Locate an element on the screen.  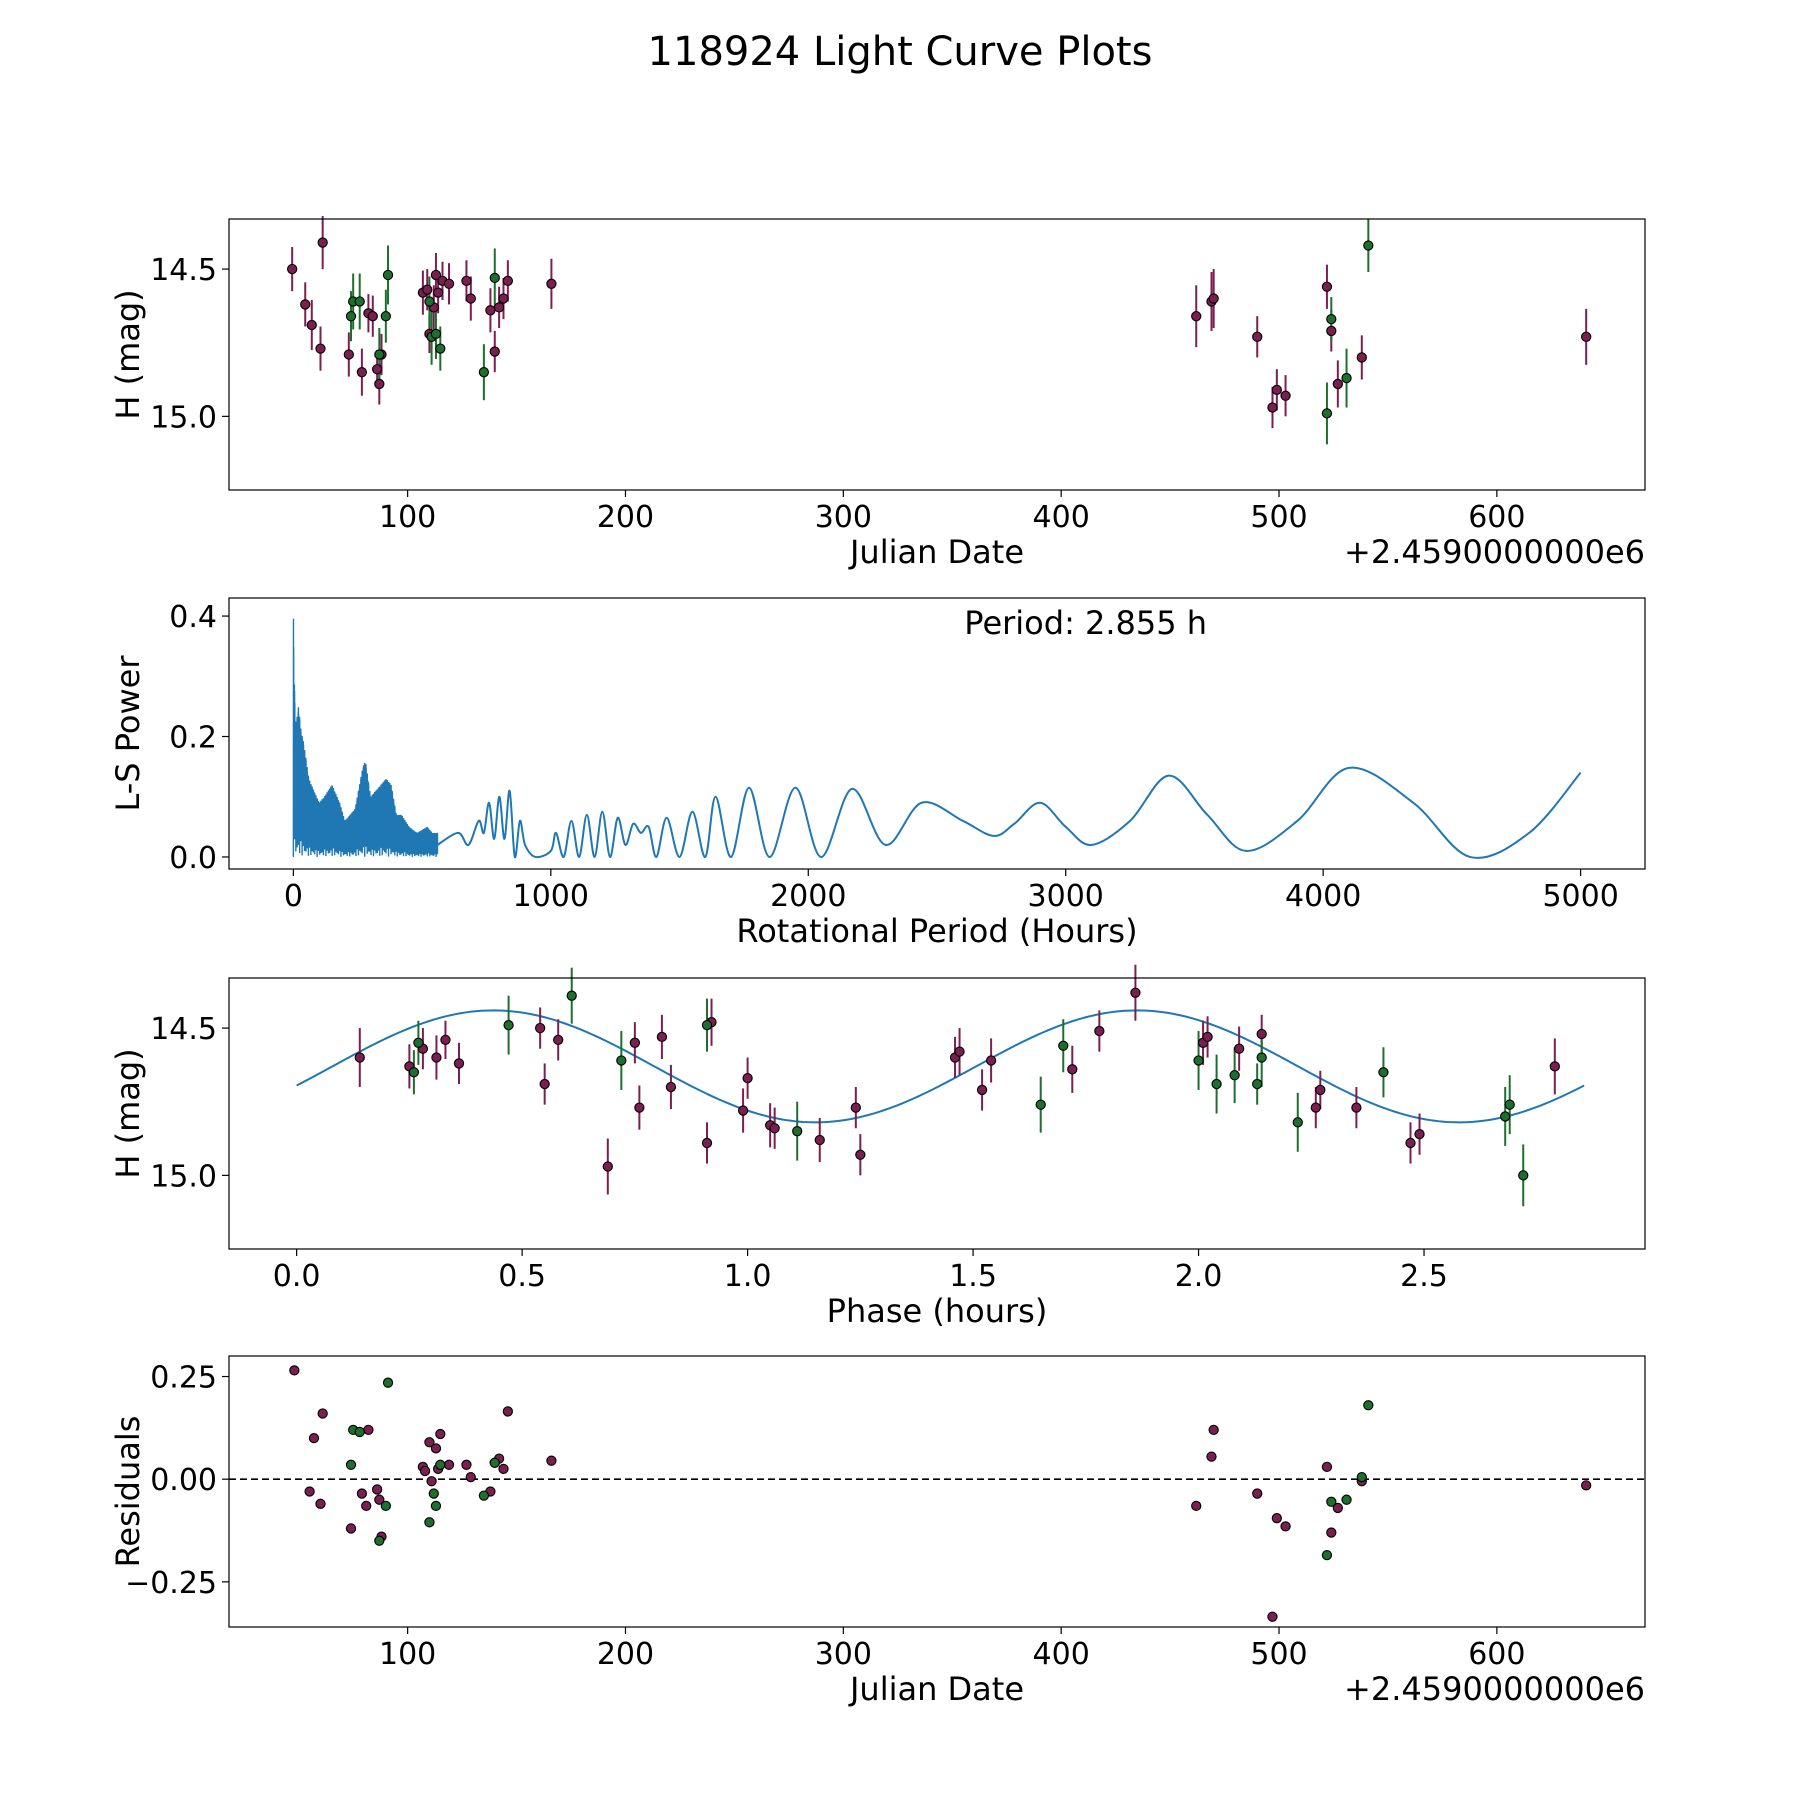
phased-ylabel: H (mag) is located at coordinates (128, 1113).